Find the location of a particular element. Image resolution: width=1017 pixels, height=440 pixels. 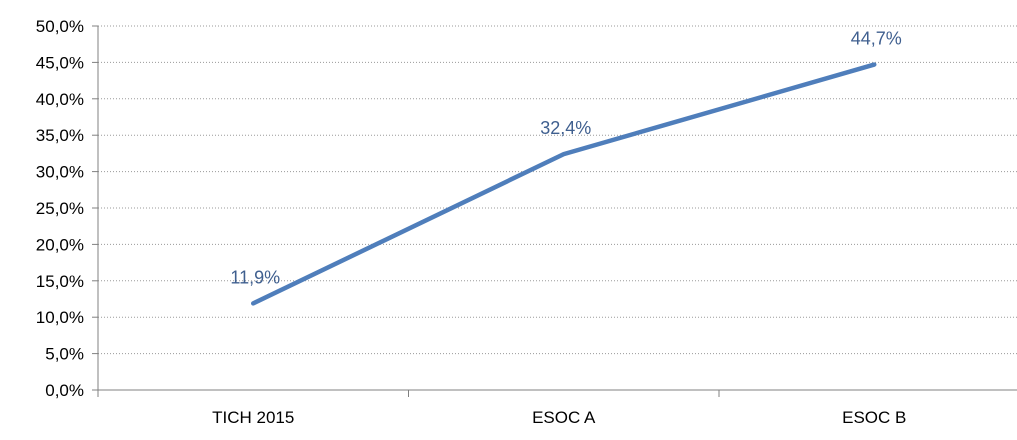

y-tick-label: 25,0% is located at coordinates (60, 208).